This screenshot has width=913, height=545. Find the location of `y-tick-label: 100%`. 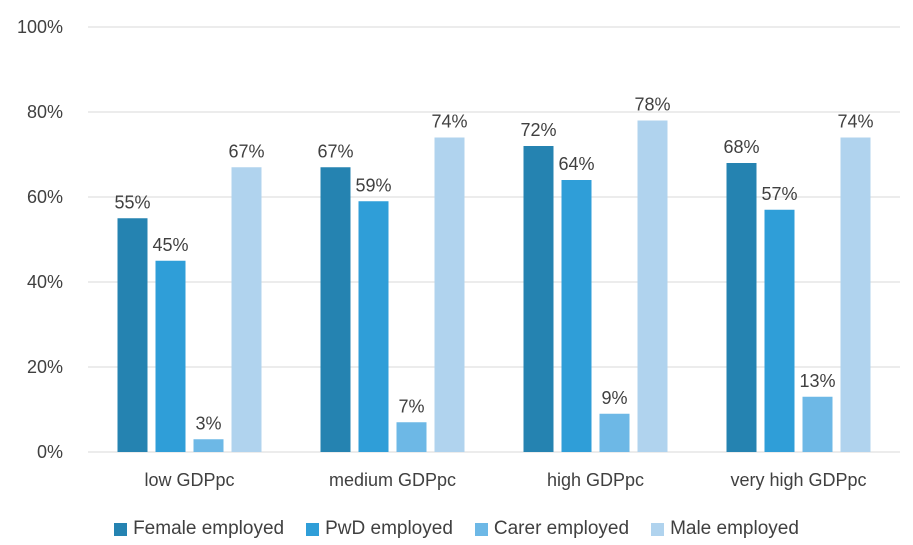

y-tick-label: 100% is located at coordinates (40, 27).